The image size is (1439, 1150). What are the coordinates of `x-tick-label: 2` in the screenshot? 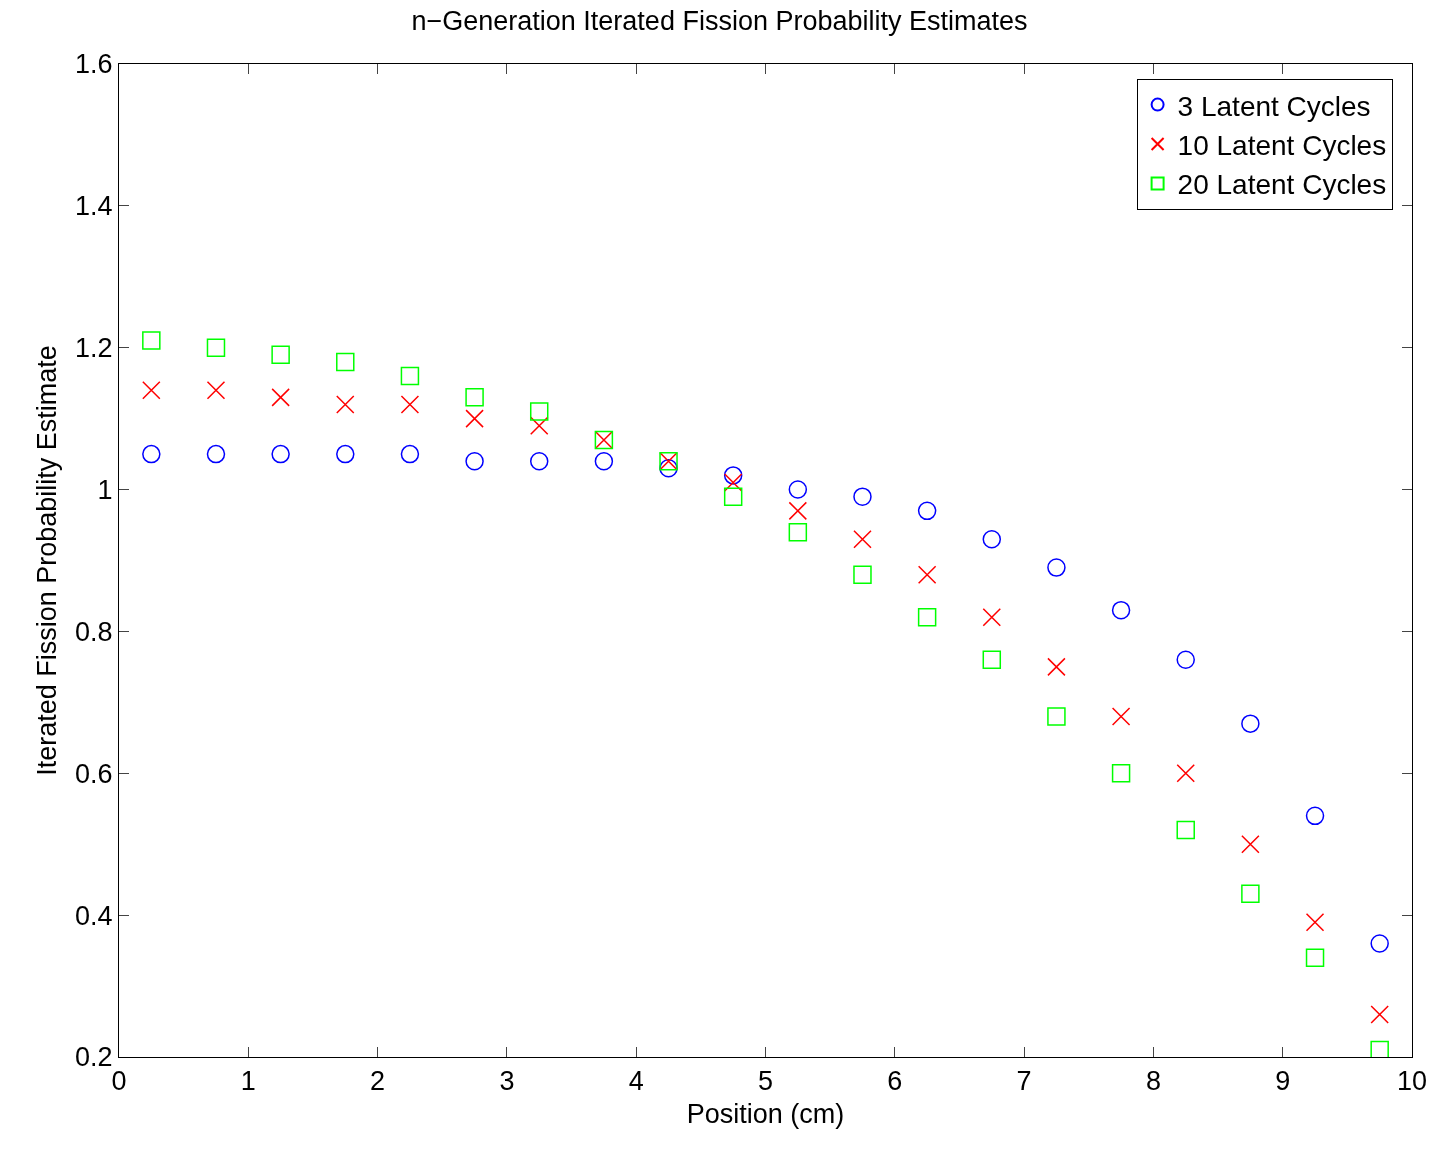 It's located at (378, 1081).